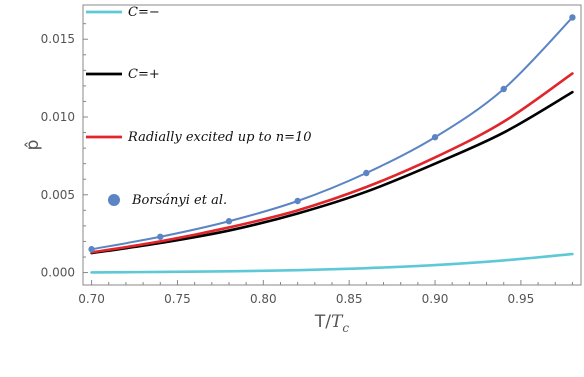 The width and height of the screenshot is (584, 377). Describe the element at coordinates (179, 200) in the screenshot. I see `legend-label-bors-nyi-et-al: Borsányi et al.` at that location.